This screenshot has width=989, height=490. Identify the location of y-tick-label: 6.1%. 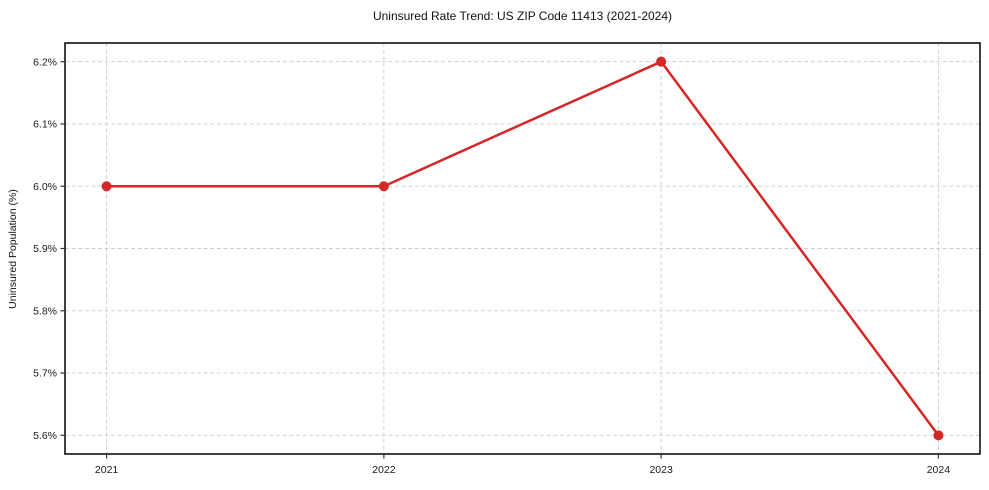
(45, 125).